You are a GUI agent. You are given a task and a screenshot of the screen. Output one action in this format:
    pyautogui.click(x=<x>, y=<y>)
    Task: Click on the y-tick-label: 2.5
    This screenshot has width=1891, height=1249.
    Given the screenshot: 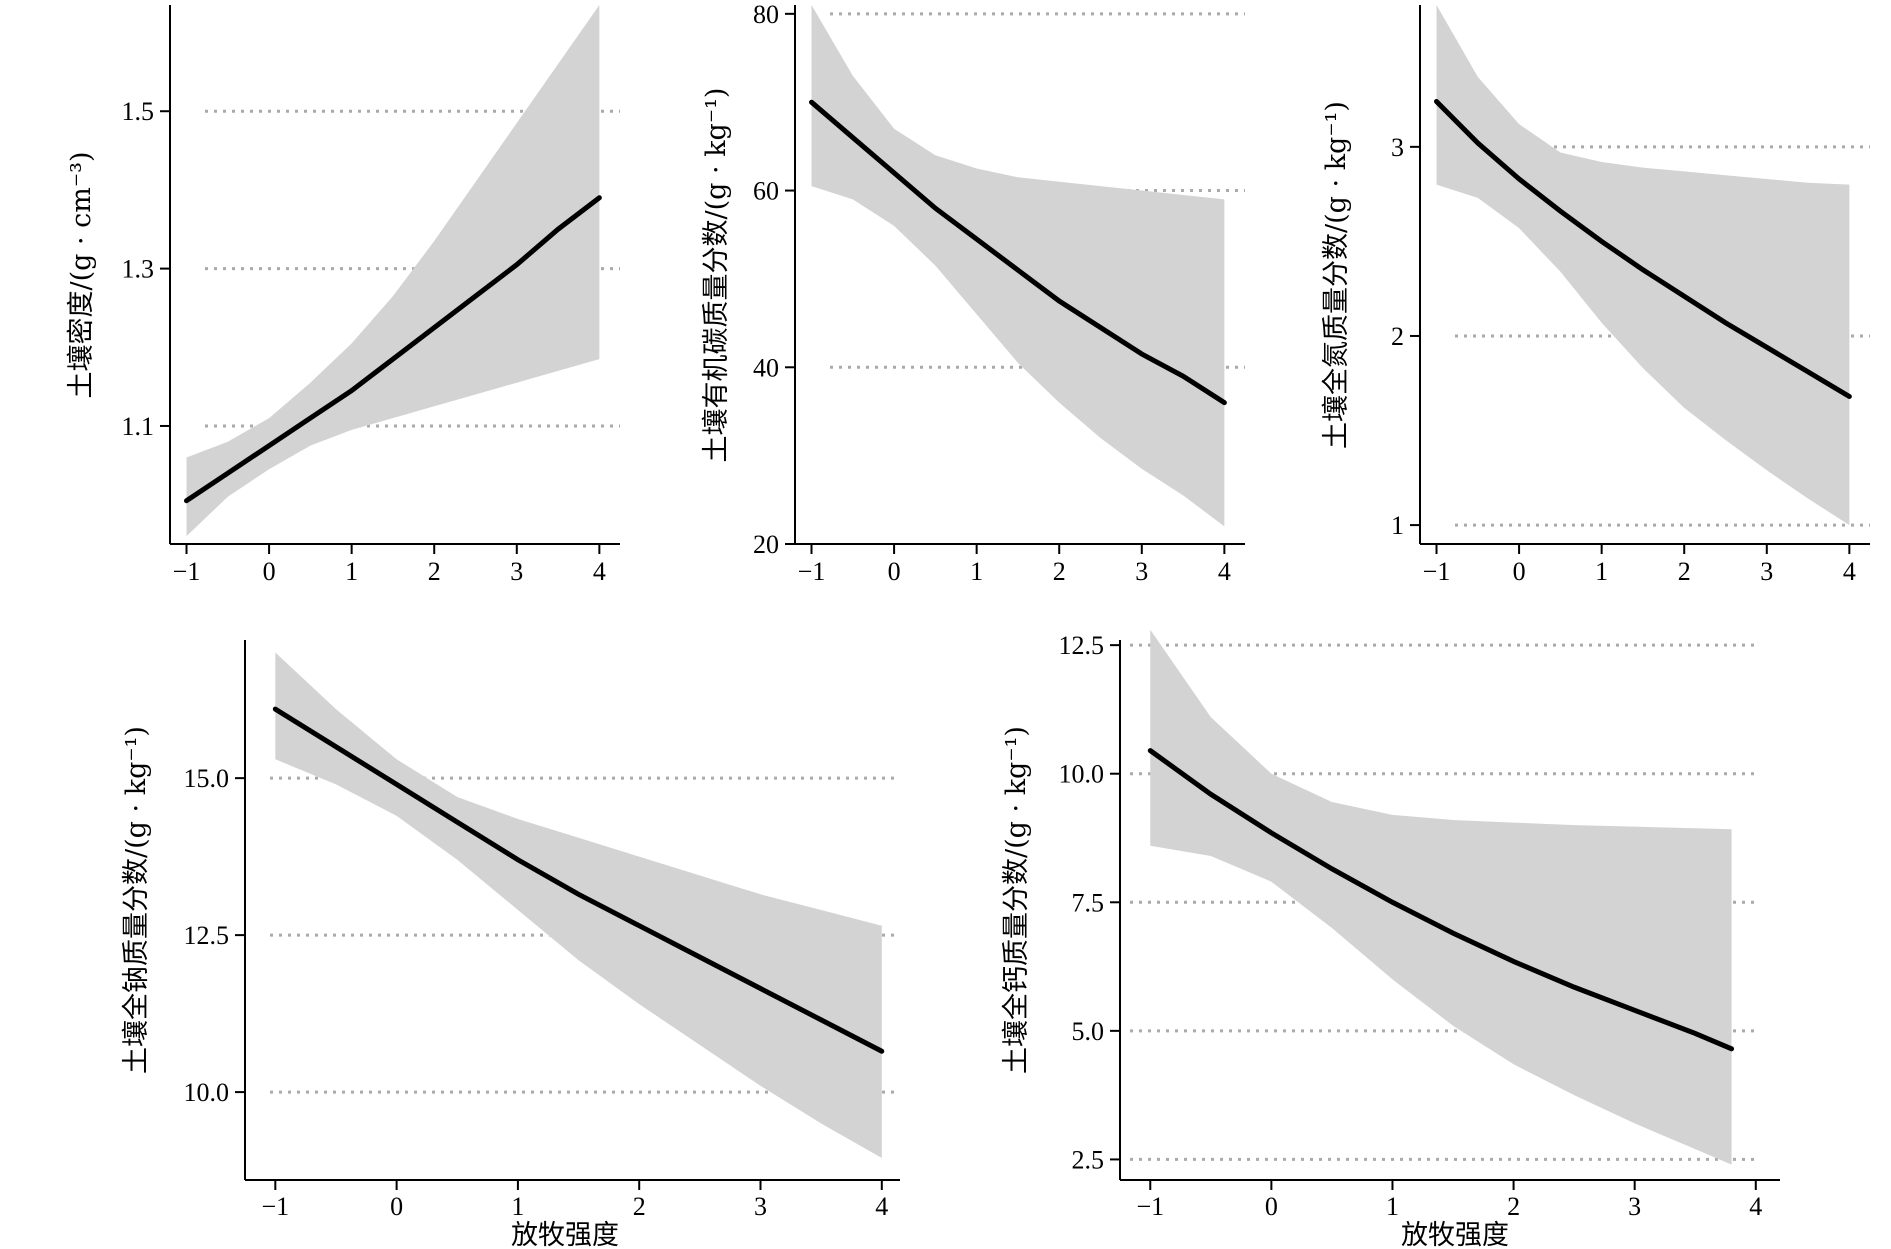 What is the action you would take?
    pyautogui.click(x=1088, y=1159)
    